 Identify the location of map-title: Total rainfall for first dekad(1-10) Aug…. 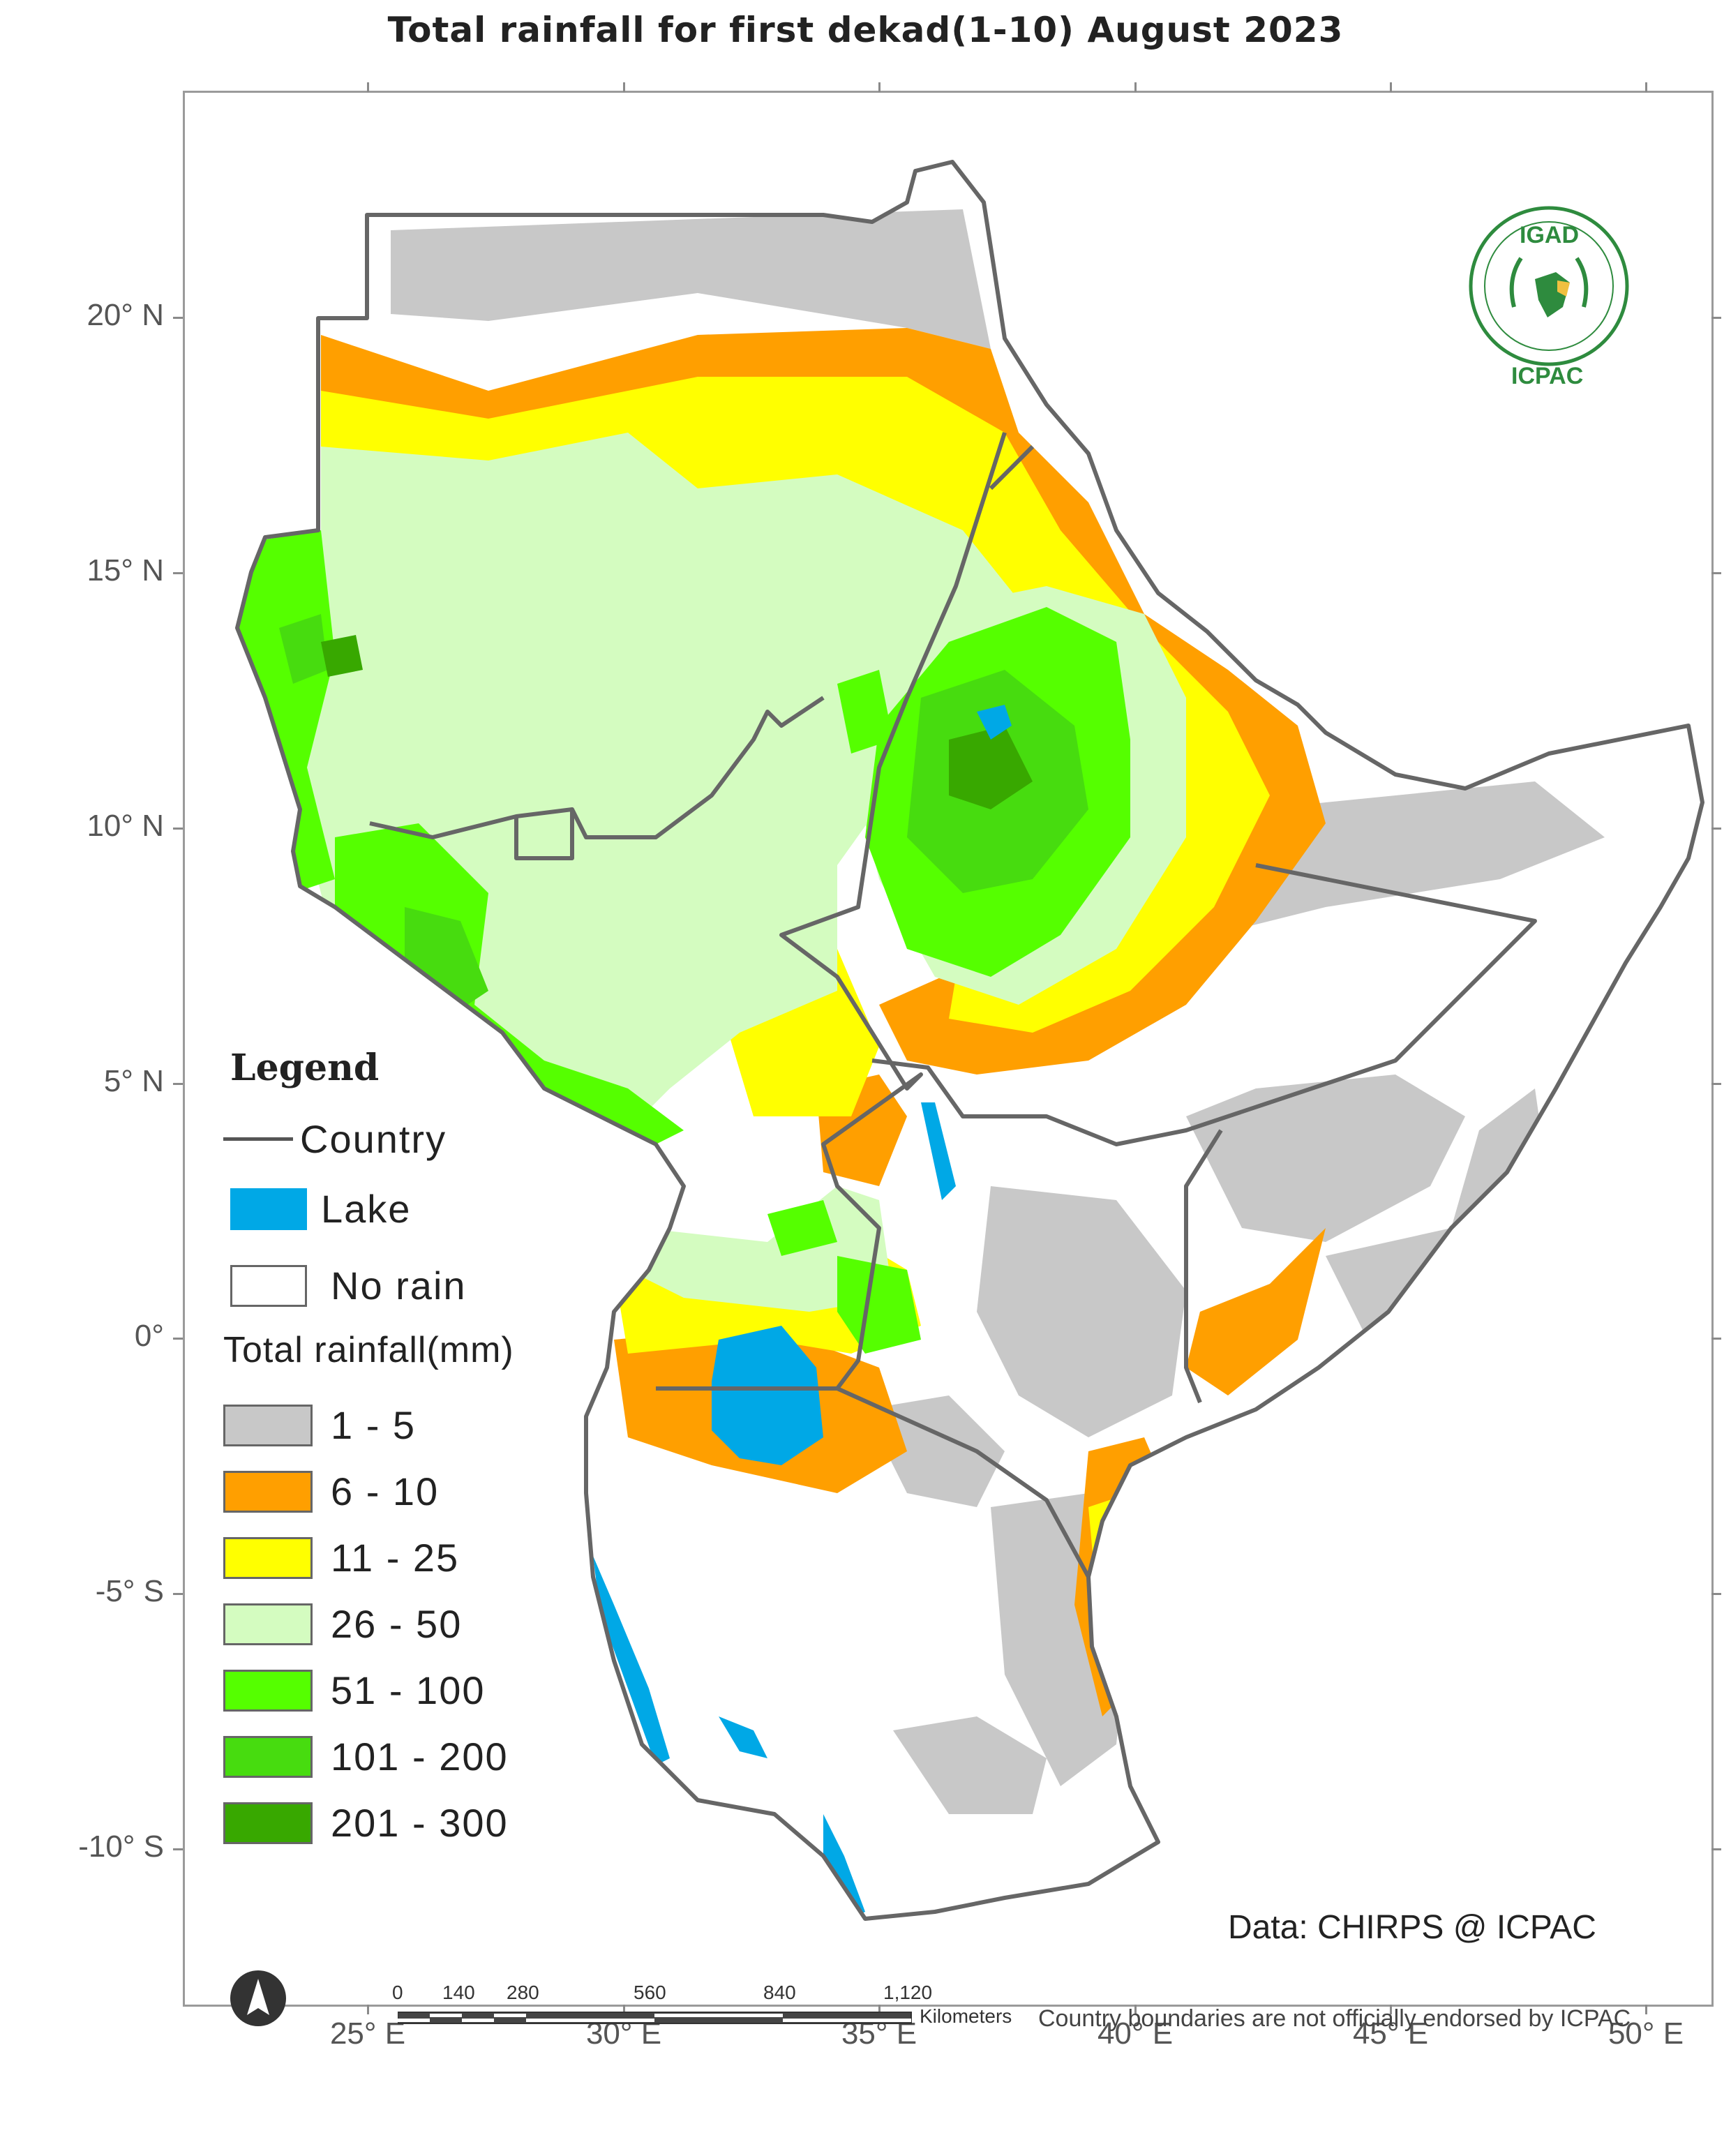
(865, 30).